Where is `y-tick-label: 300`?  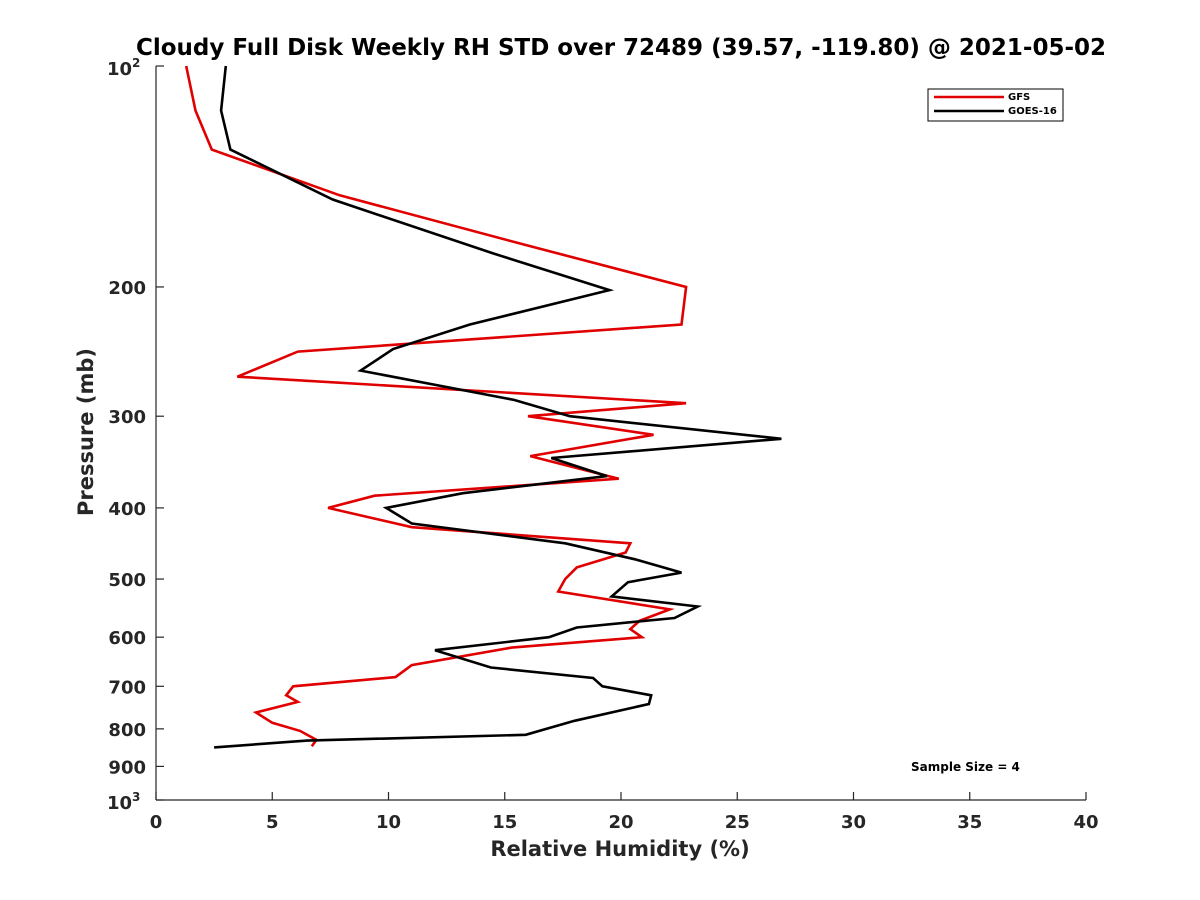
y-tick-label: 300 is located at coordinates (127, 417).